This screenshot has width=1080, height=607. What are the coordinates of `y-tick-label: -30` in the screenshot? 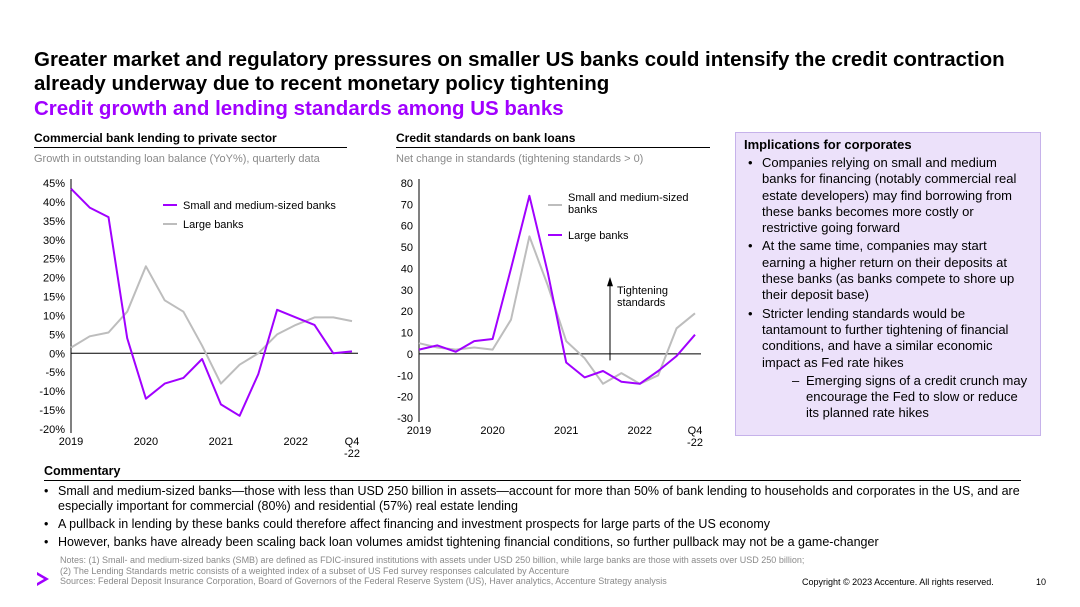 It's located at (405, 419).